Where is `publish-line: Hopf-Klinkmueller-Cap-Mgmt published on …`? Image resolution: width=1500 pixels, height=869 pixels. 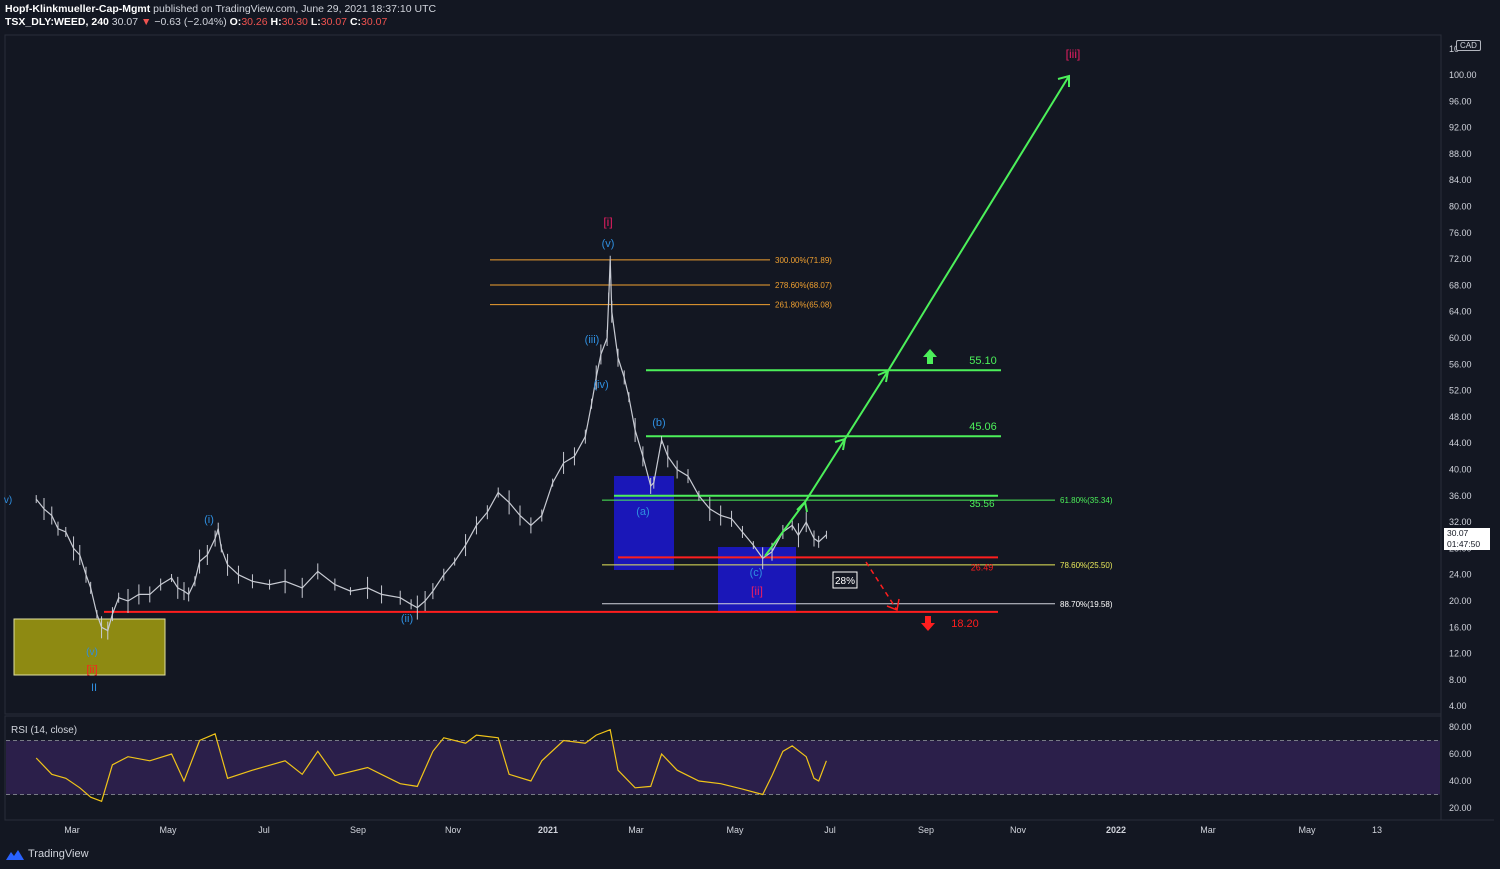 publish-line: Hopf-Klinkmueller-Cap-Mgmt published on … is located at coordinates (220, 9).